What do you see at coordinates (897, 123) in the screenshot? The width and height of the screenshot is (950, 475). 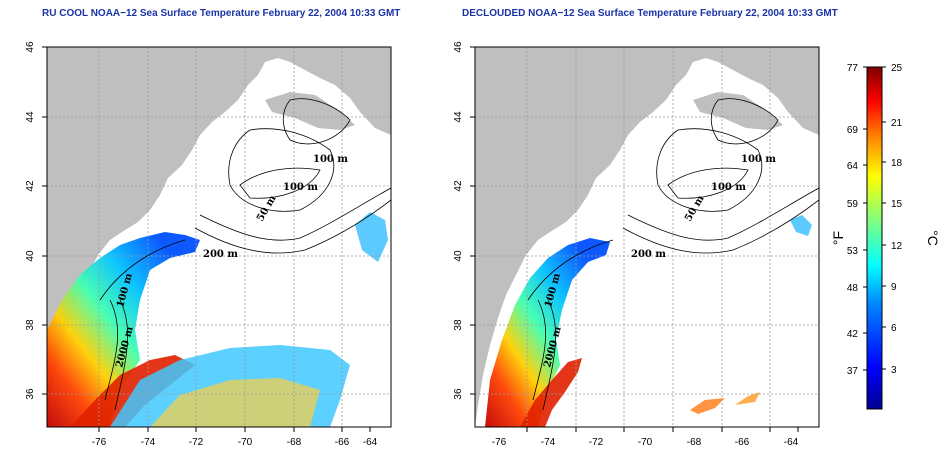 I see `cb-c-1: 21` at bounding box center [897, 123].